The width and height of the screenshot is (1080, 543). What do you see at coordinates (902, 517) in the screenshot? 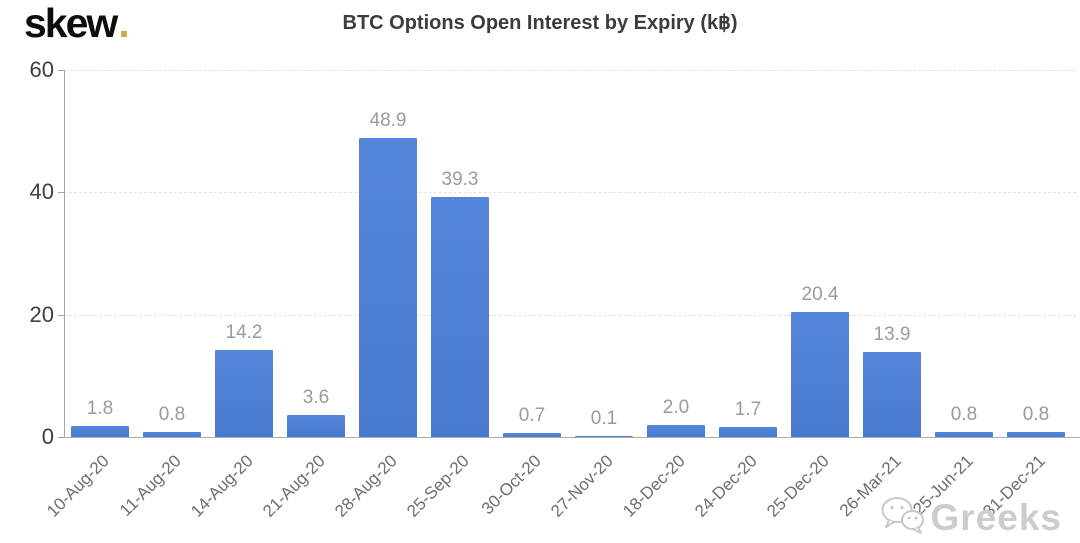
I see `wechat-icon` at bounding box center [902, 517].